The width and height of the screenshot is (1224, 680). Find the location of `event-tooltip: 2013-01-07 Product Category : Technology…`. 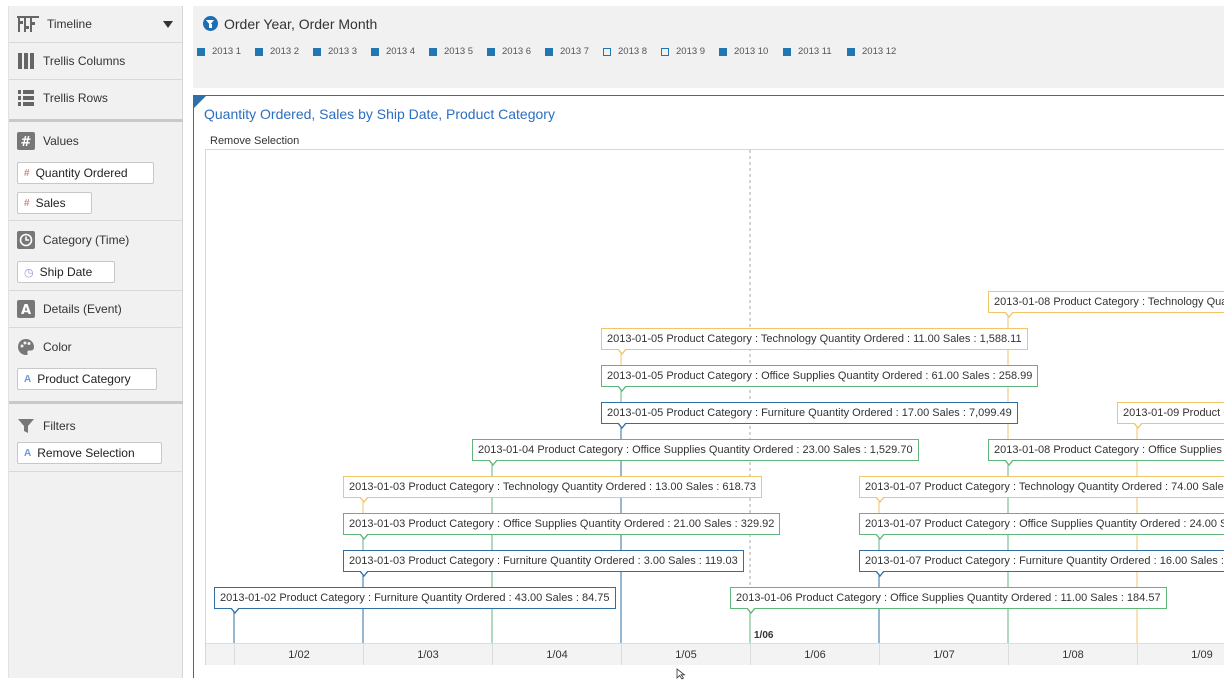

event-tooltip: 2013-01-07 Product Category : Technology… is located at coordinates (1041, 489).